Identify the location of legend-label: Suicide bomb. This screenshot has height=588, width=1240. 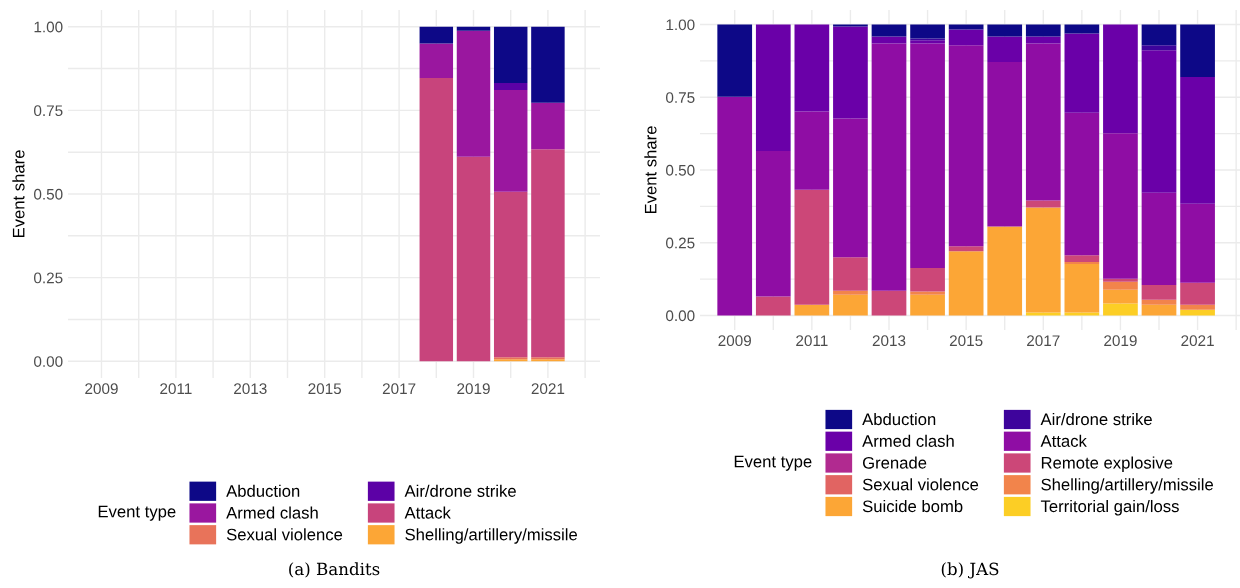
(912, 506).